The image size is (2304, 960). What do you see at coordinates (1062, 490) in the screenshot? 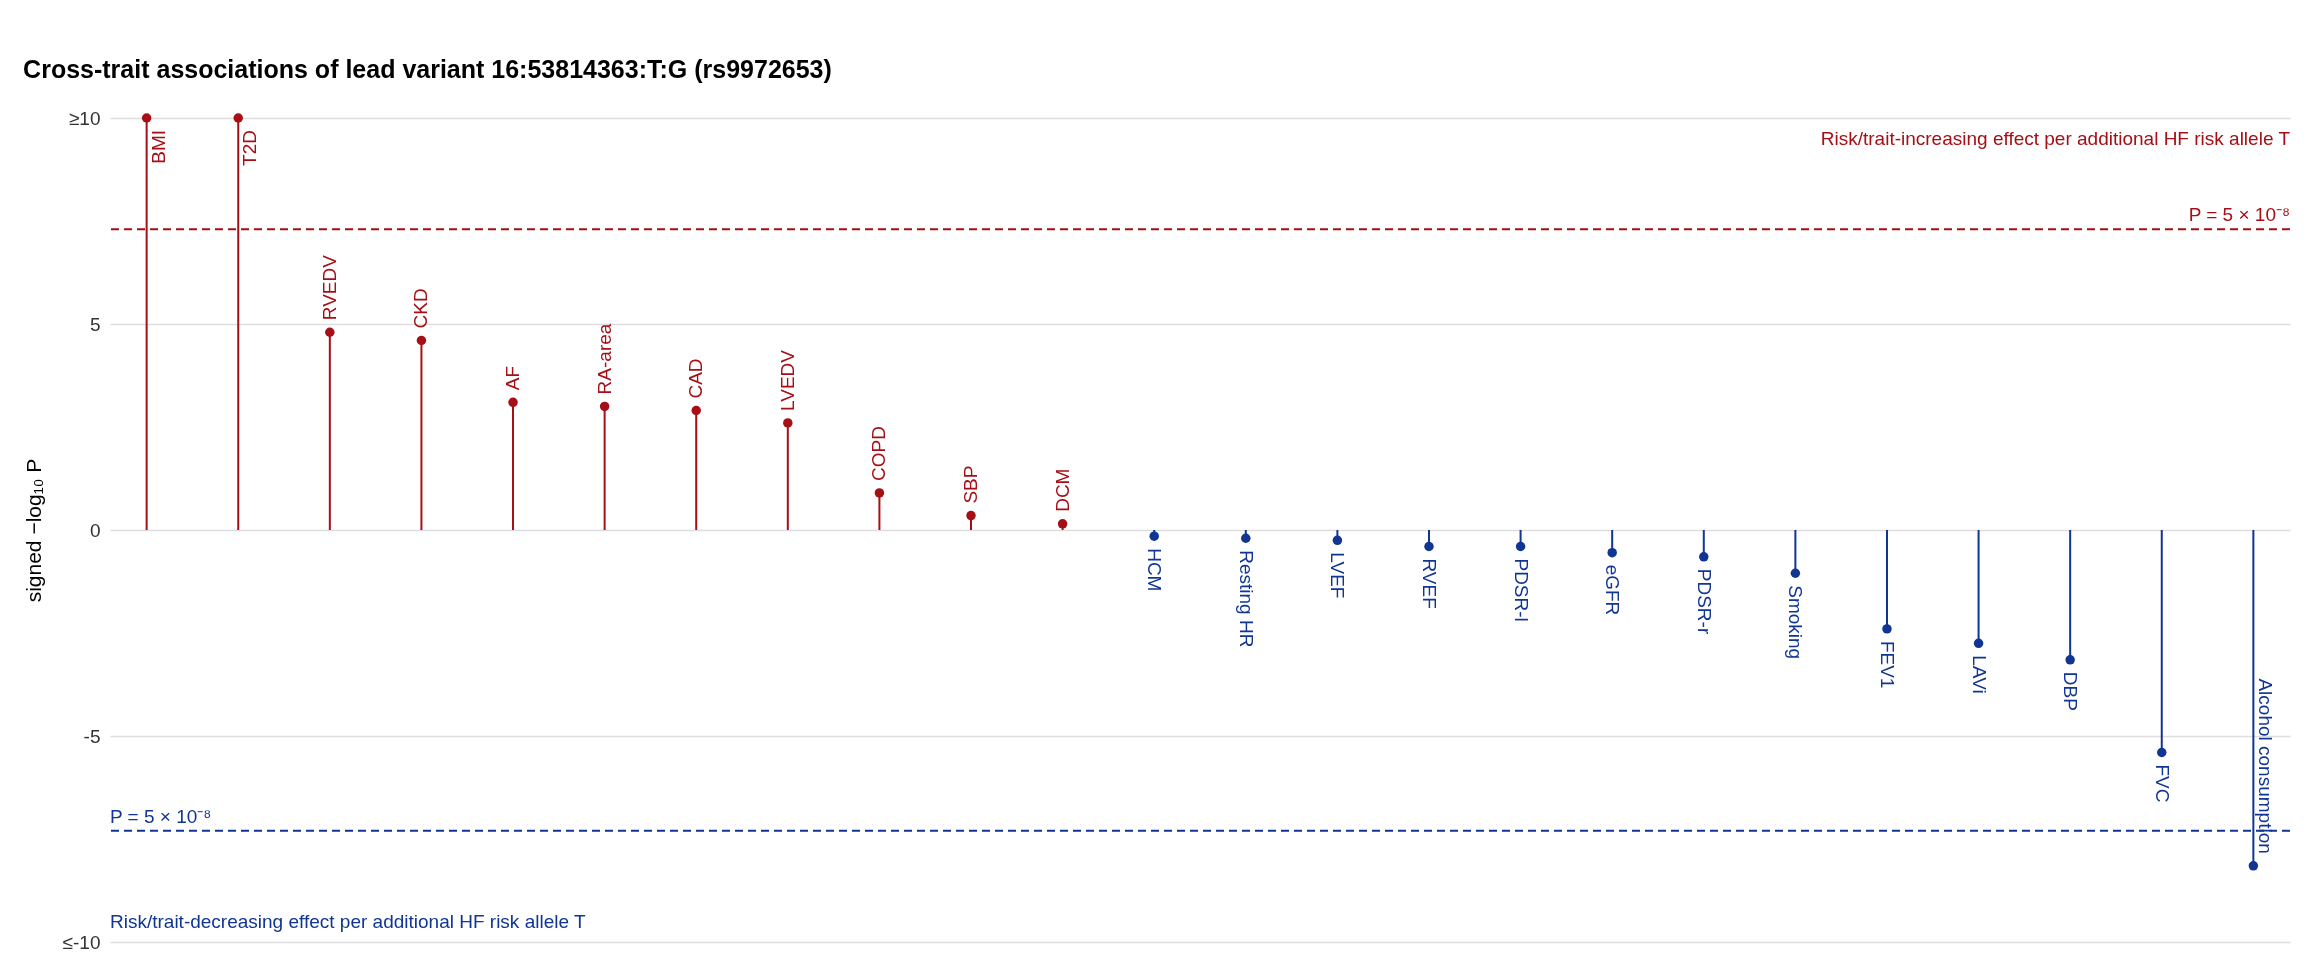
I see `x-tick-label: DCM` at bounding box center [1062, 490].